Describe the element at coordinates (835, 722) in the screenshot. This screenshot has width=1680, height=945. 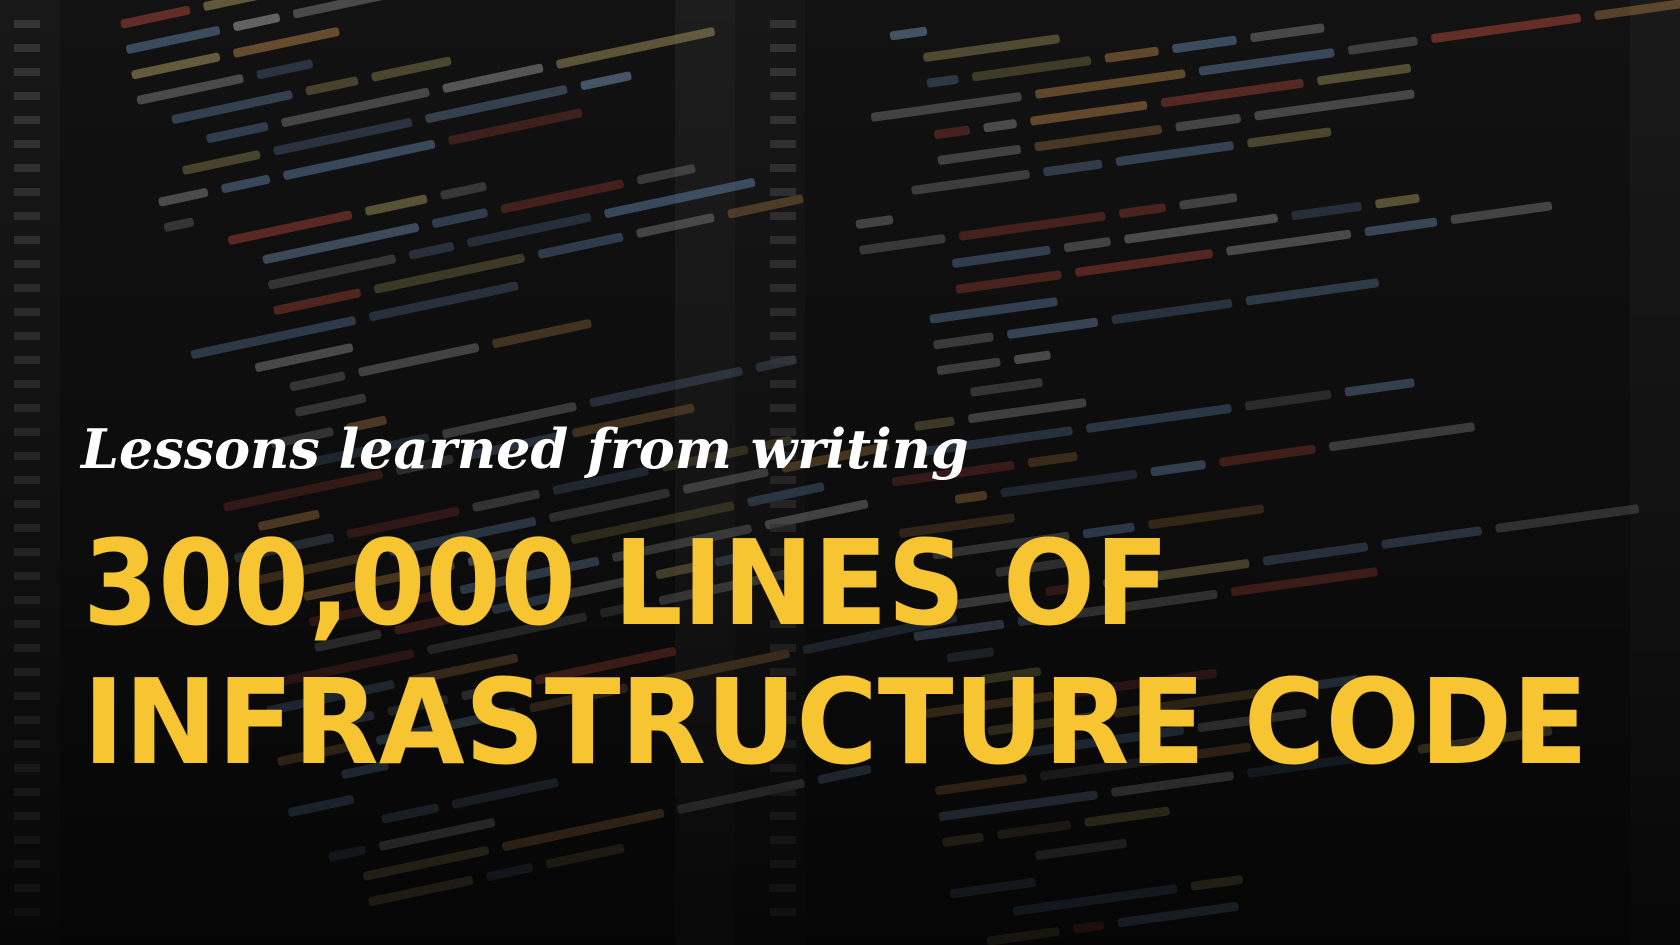
I see `headline: INFRASTRUCTURE CODE` at that location.